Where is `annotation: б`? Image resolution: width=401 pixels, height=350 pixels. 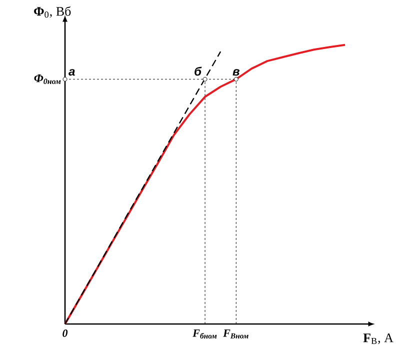
annotation: б is located at coordinates (198, 71).